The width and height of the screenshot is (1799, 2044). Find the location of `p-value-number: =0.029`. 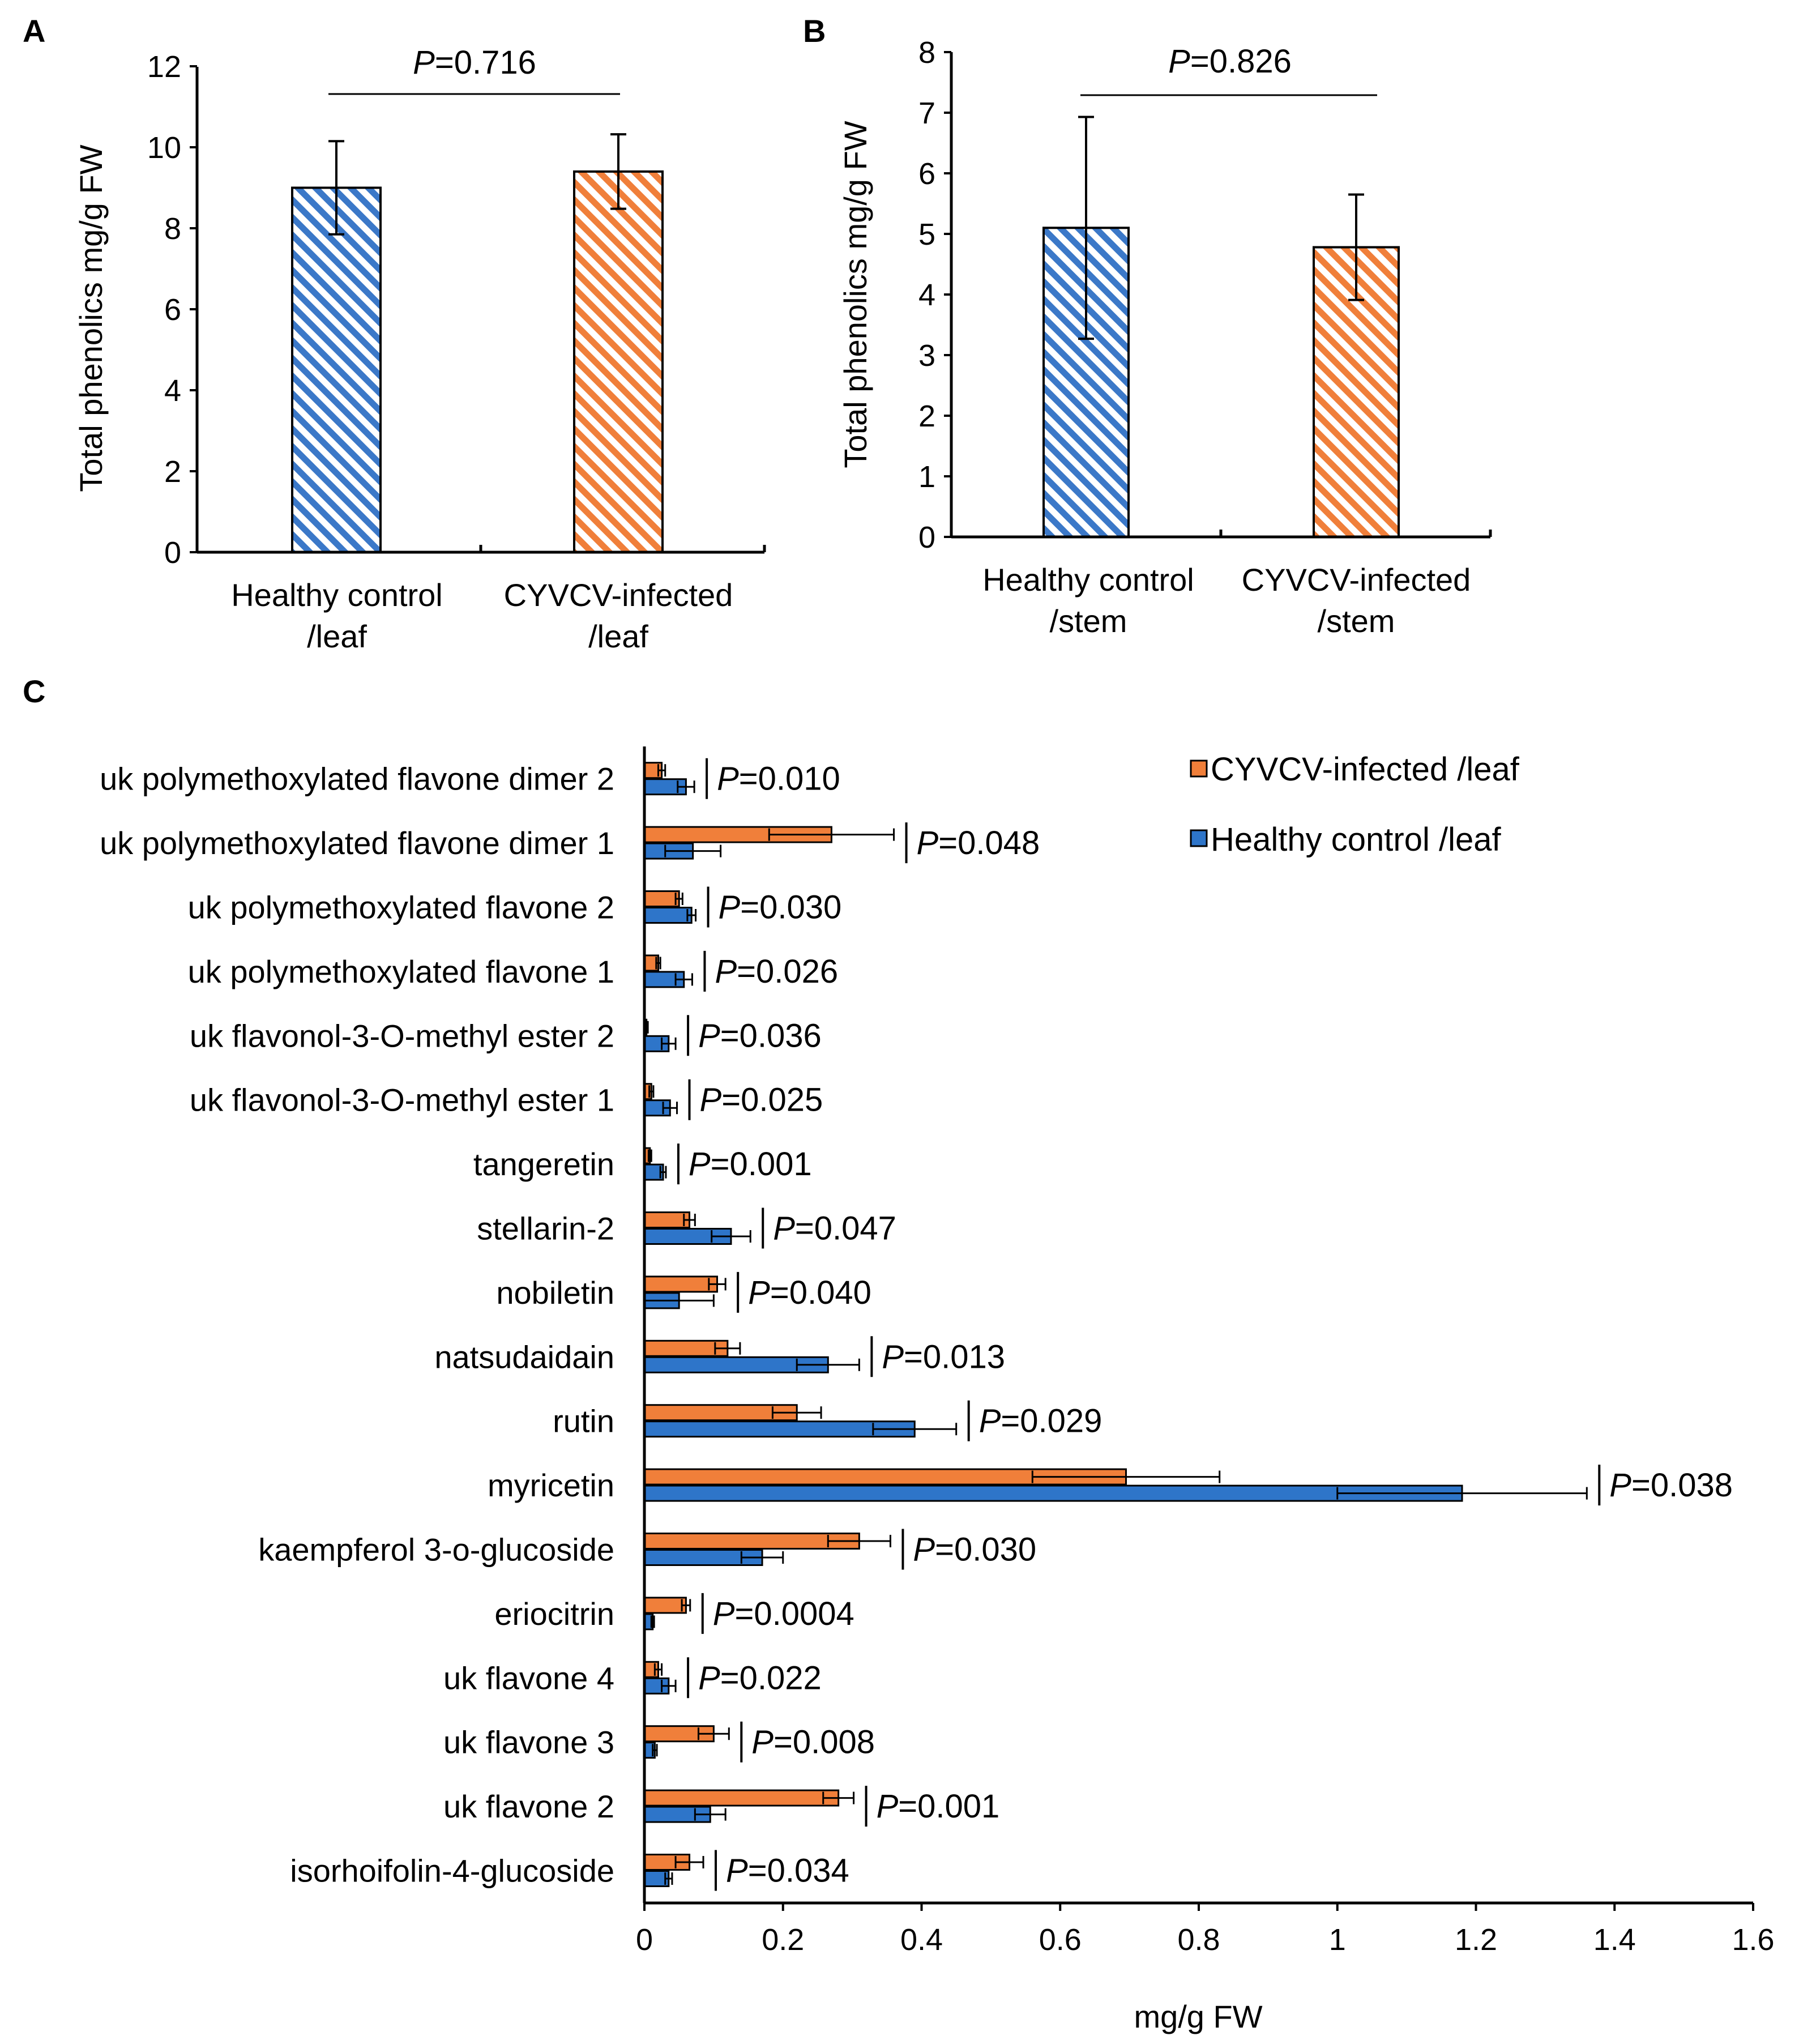

p-value-number: =0.029 is located at coordinates (1051, 1421).